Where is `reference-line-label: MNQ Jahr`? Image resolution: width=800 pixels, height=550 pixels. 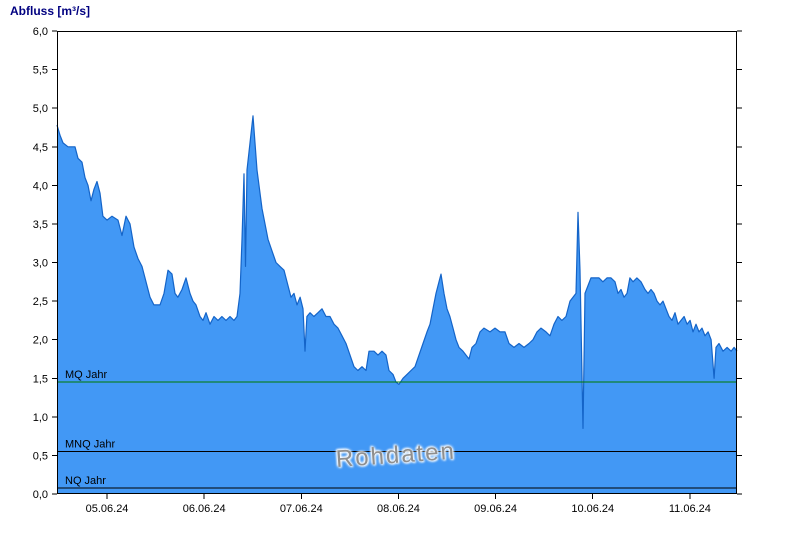 reference-line-label: MNQ Jahr is located at coordinates (90, 445).